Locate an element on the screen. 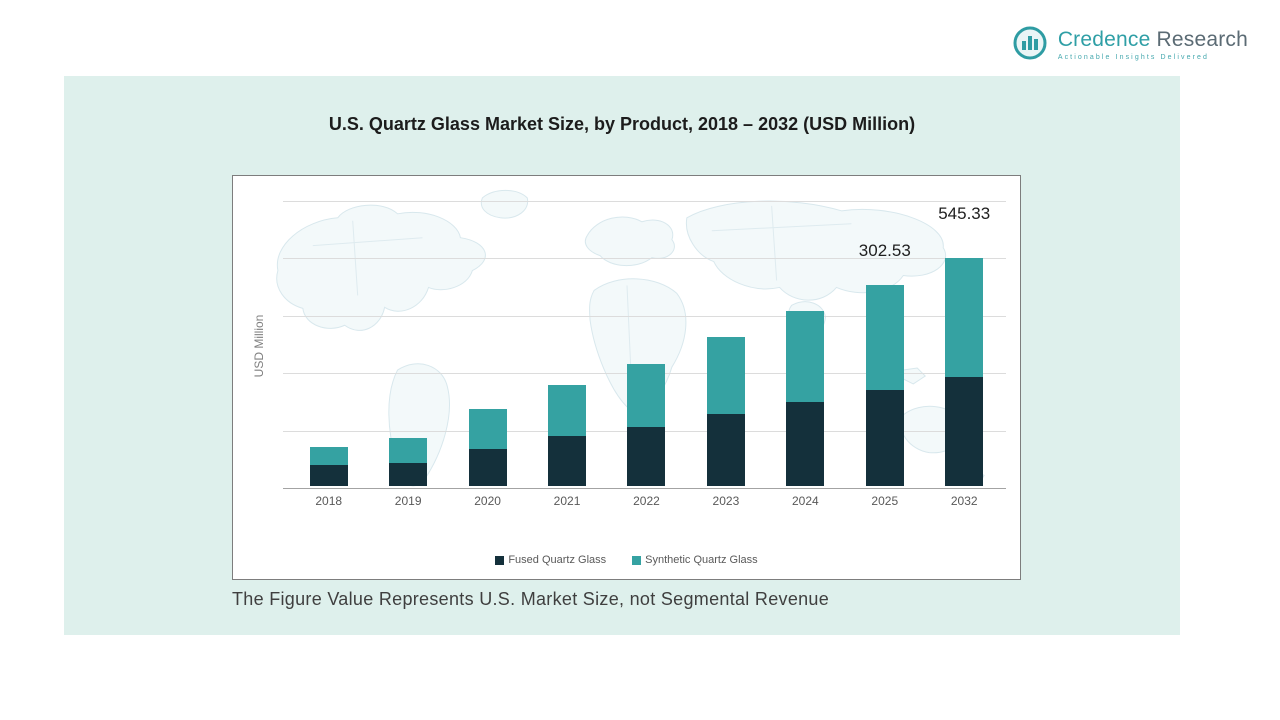 The image size is (1280, 720). bar-2020 is located at coordinates (487, 447).